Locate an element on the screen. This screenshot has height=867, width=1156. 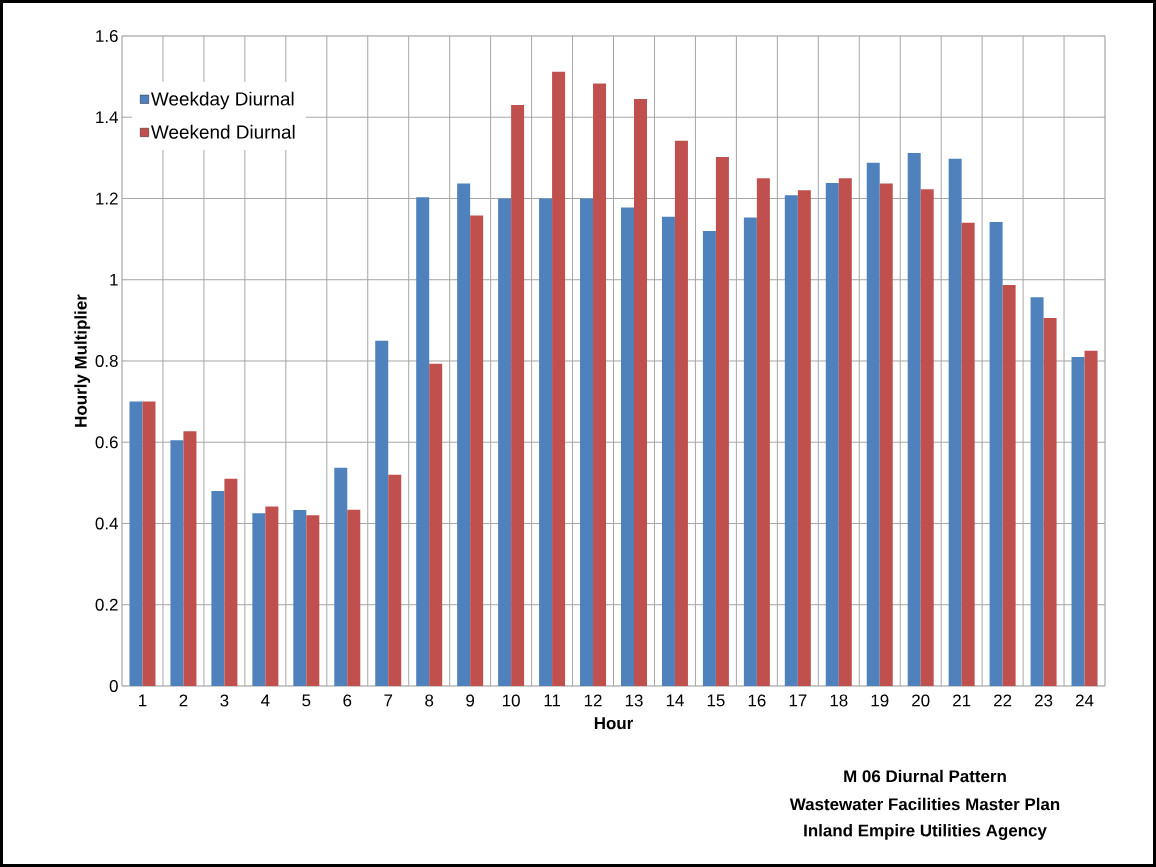
x-tick-label: 12 is located at coordinates (593, 700).